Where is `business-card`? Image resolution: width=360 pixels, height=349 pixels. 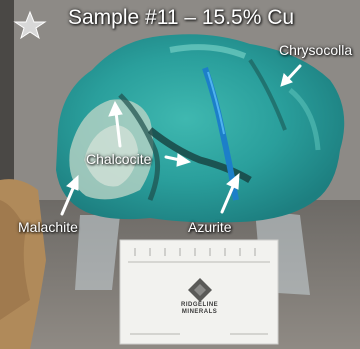 business-card is located at coordinates (199, 292).